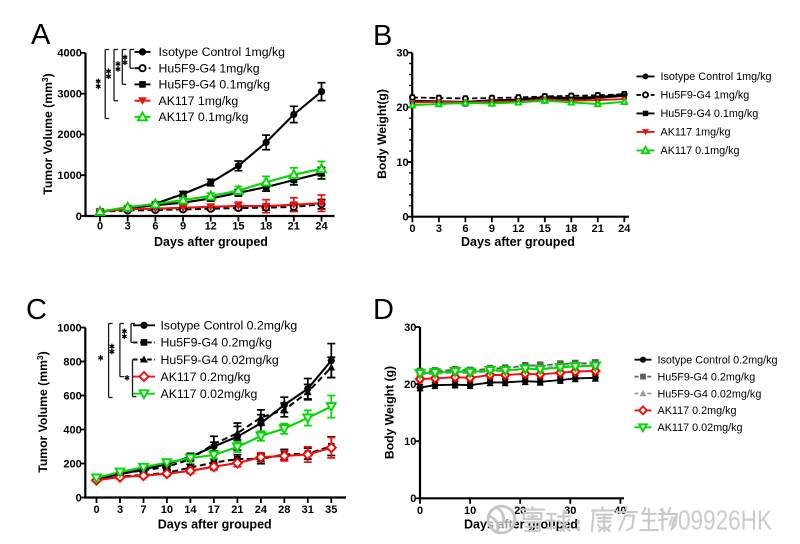  Describe the element at coordinates (382, 134) in the screenshot. I see `svg-text: Body Weight(g)` at that location.